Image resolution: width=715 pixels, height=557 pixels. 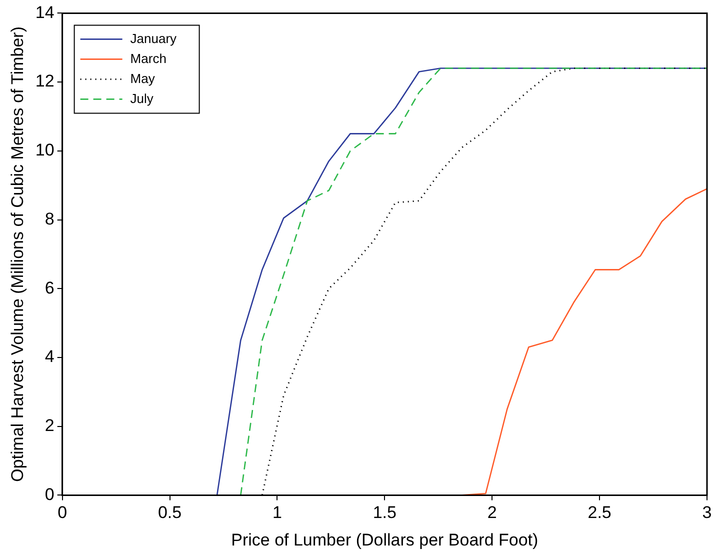 I want to click on y-tick-label: 10, so click(x=44, y=150).